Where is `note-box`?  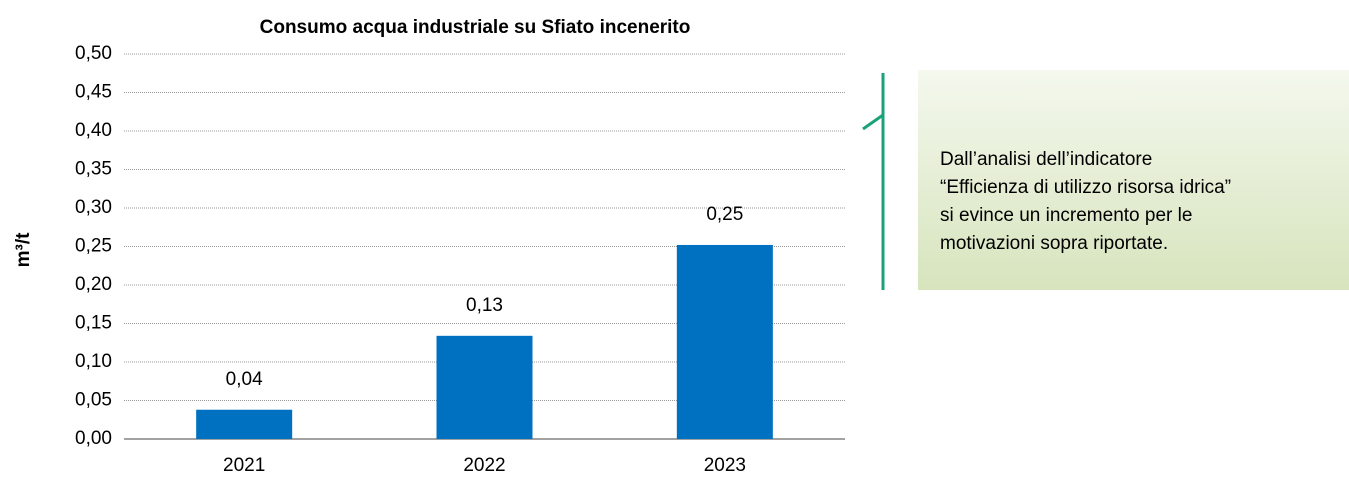 note-box is located at coordinates (1133, 180).